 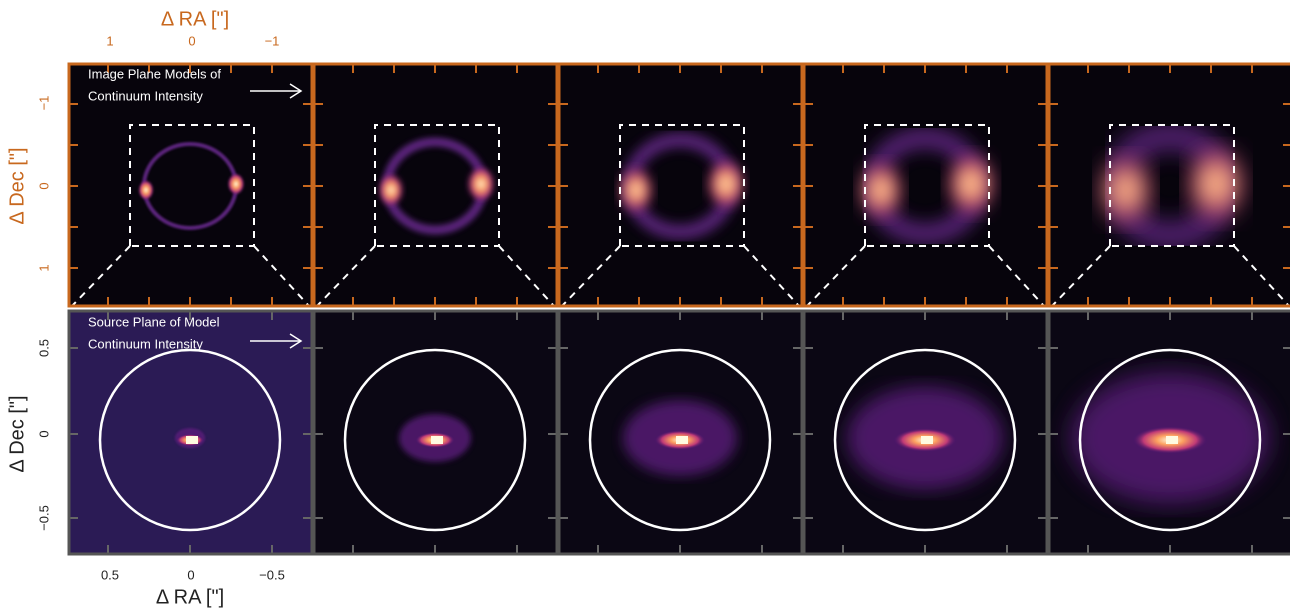 I want to click on top-y-tick: 0, so click(x=43, y=185).